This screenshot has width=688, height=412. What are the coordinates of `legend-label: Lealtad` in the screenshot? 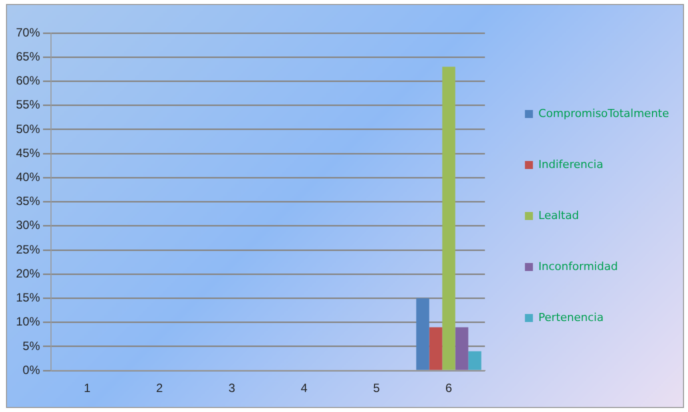 It's located at (558, 215).